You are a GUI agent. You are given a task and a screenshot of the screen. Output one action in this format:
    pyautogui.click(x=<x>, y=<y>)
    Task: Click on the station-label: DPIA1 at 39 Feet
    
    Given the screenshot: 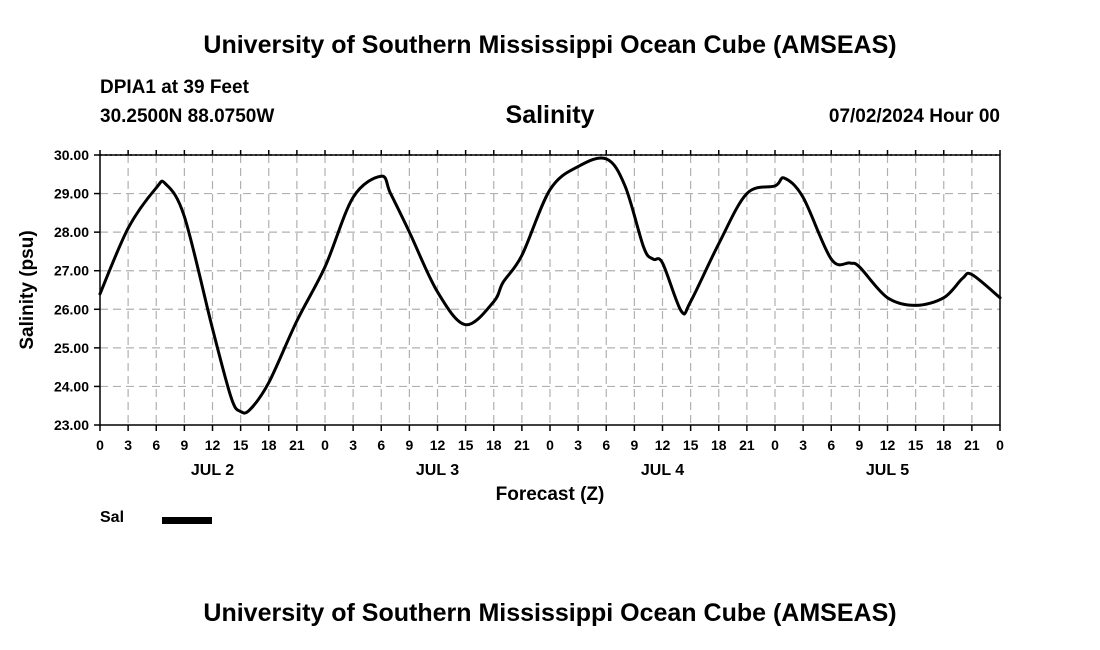 What is the action you would take?
    pyautogui.click(x=174, y=87)
    